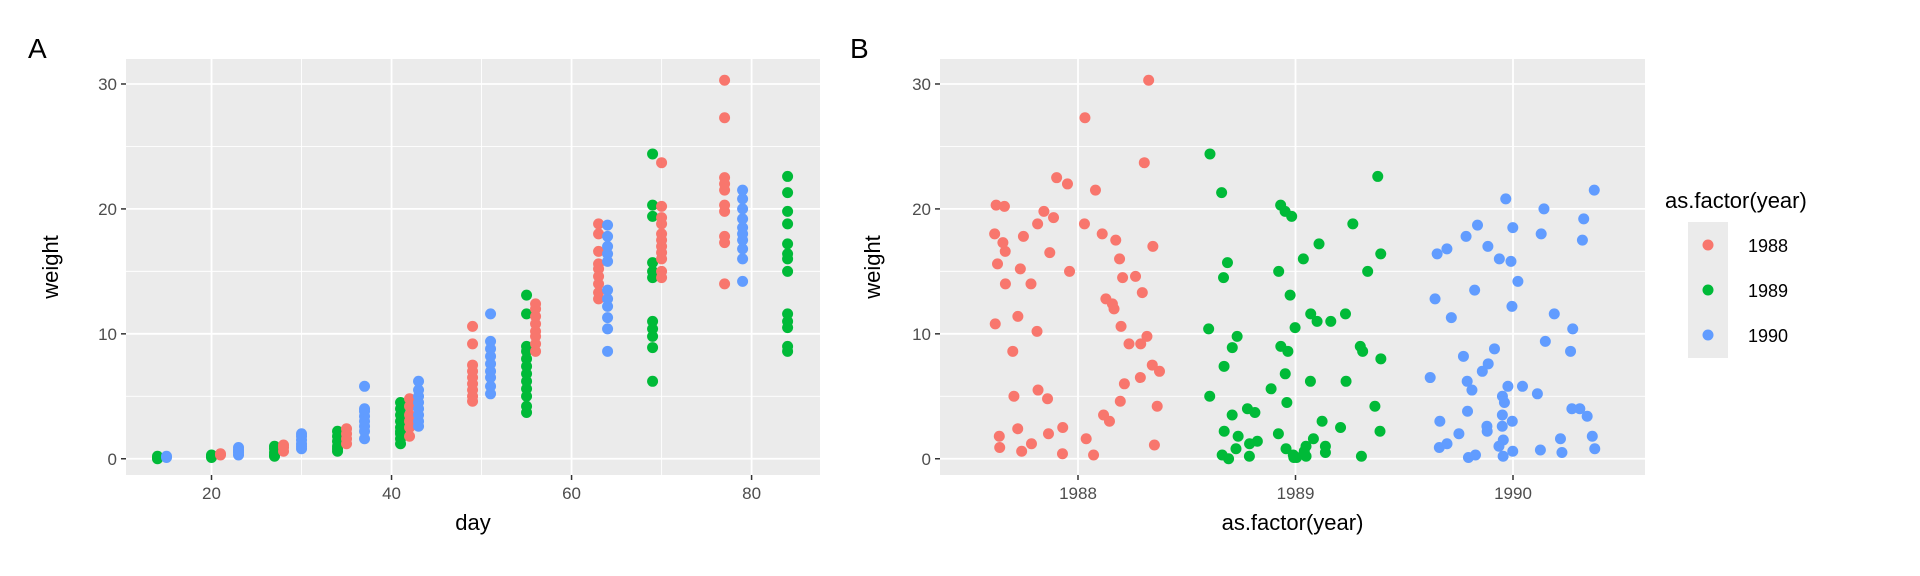 The height and width of the screenshot is (576, 1920). I want to click on x-tick-label: 1990, so click(1513, 493).